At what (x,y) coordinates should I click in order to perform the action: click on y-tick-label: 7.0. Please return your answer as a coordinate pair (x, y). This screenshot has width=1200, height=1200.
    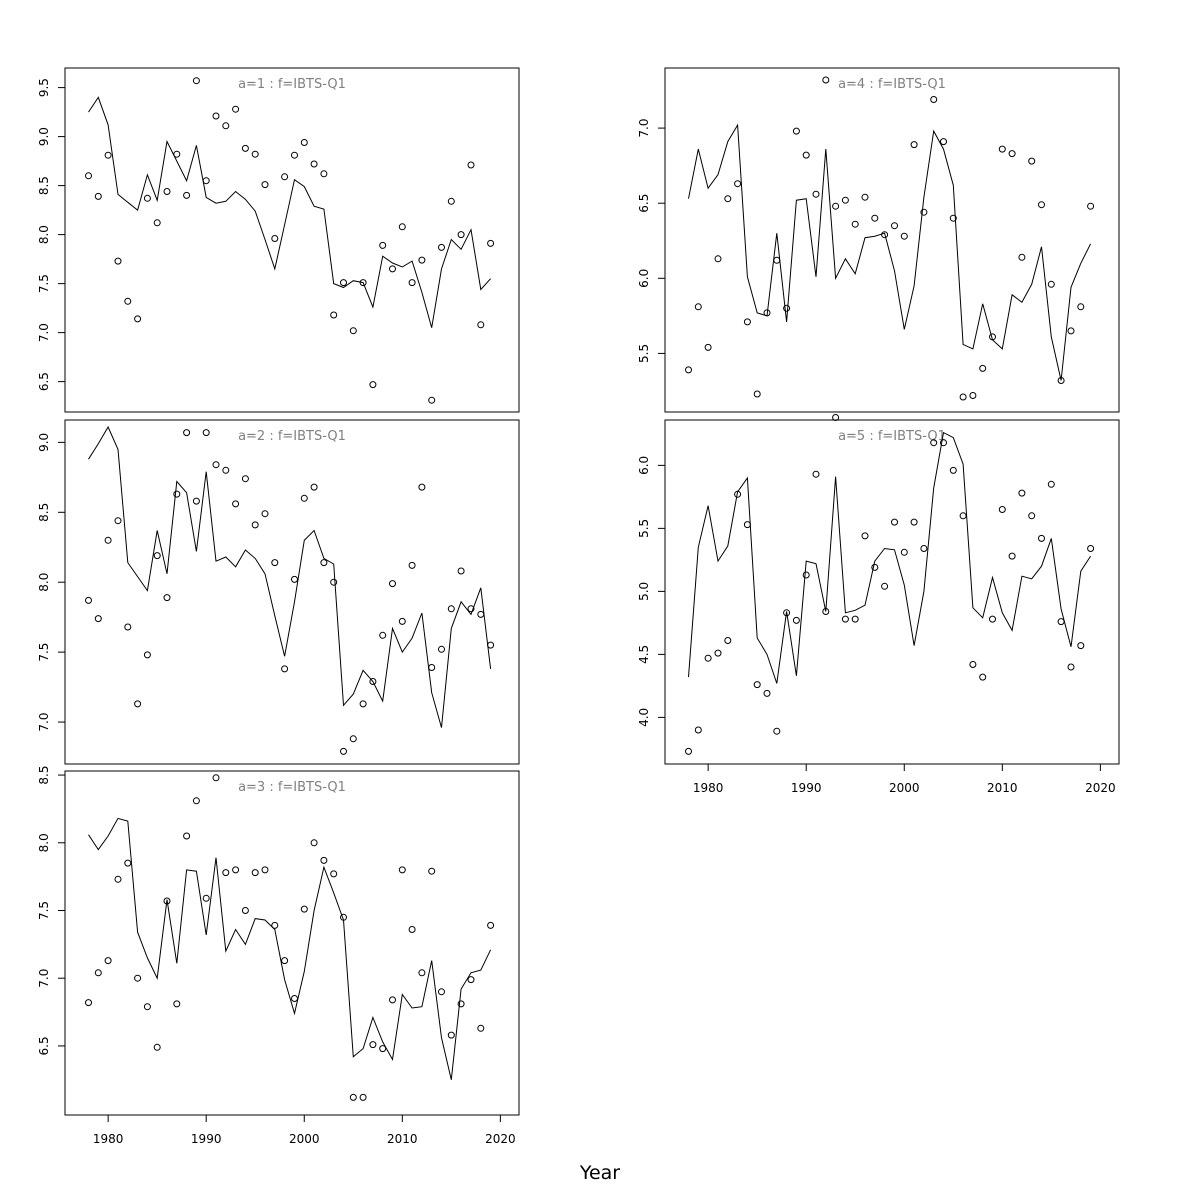
    Looking at the image, I should click on (44, 722).